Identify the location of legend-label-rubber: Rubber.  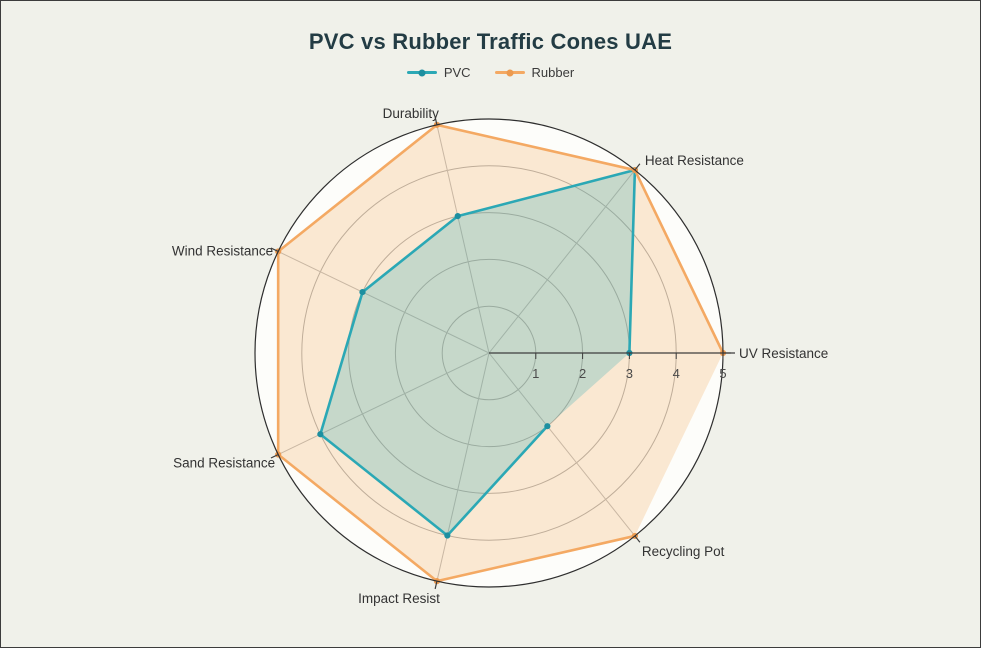
(553, 72).